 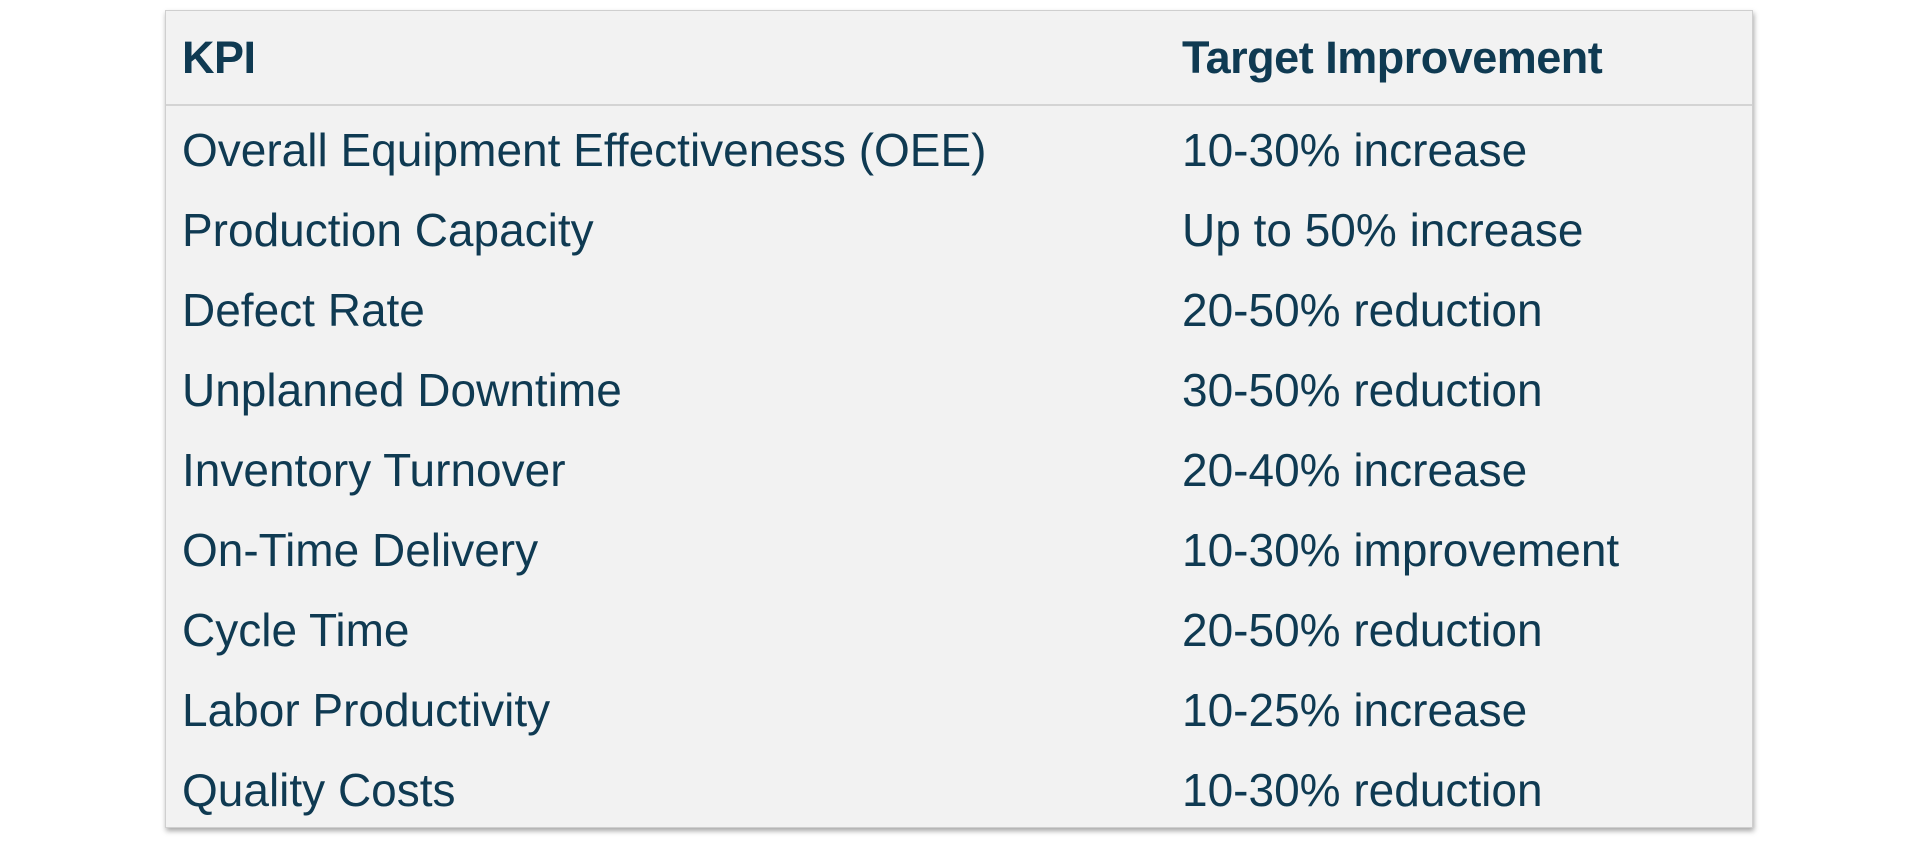 What do you see at coordinates (1362, 390) in the screenshot?
I see `target-cell: 30-50% reduction` at bounding box center [1362, 390].